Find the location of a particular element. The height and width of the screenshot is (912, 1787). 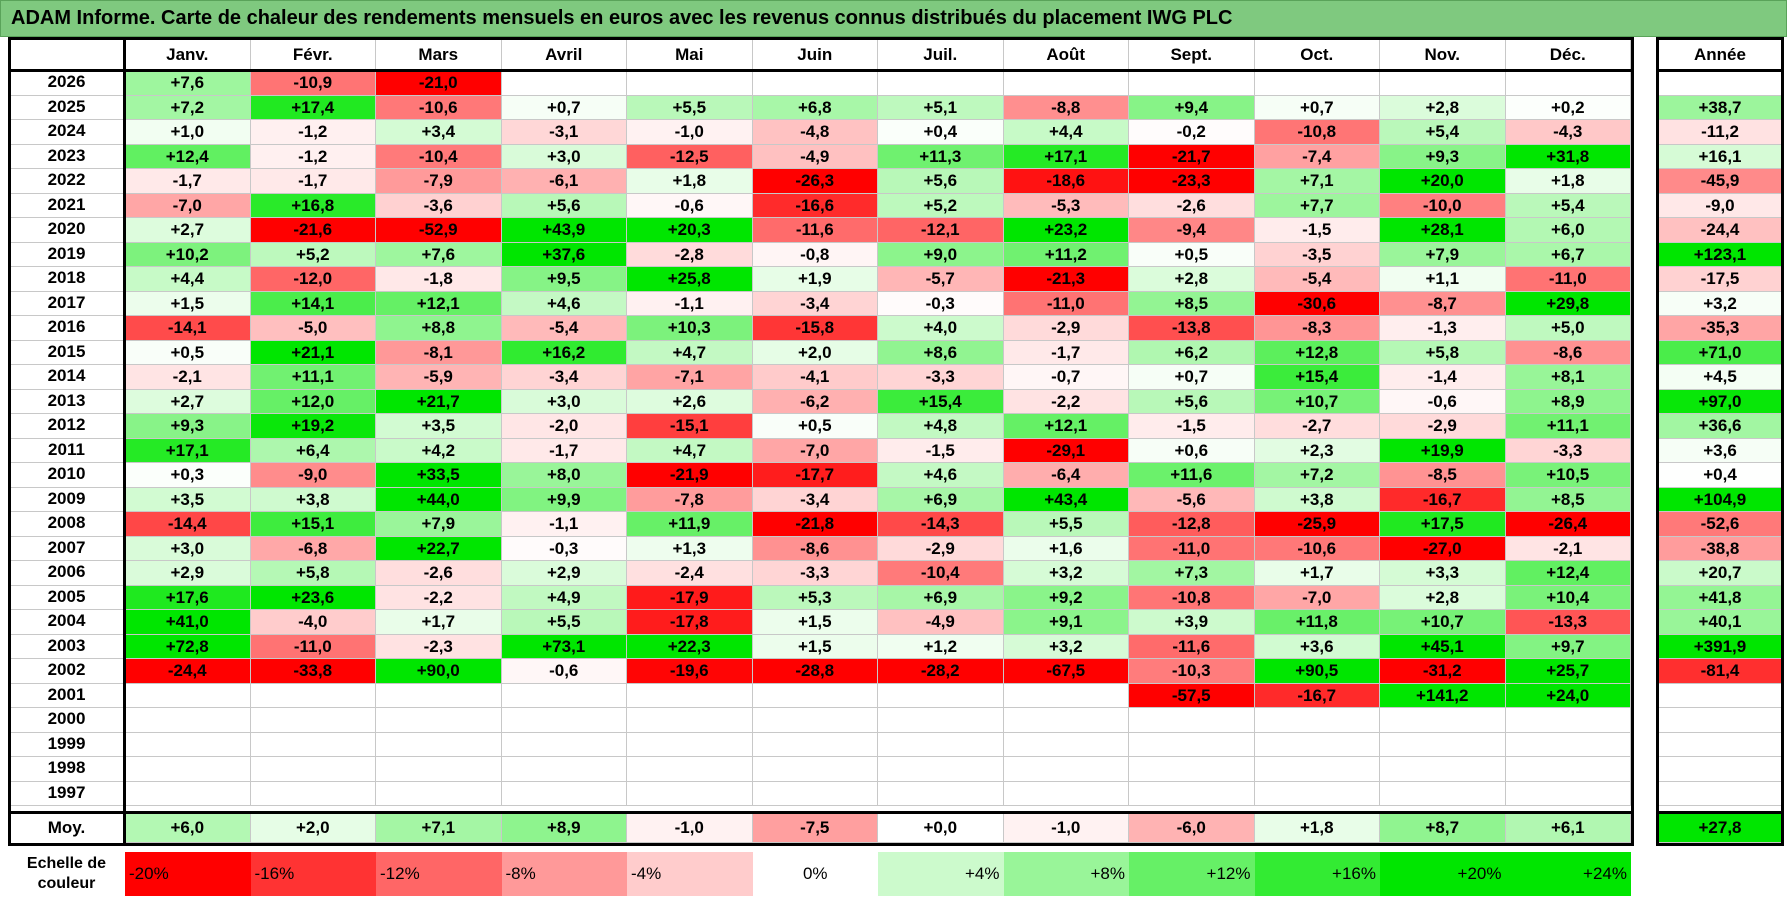

heatmap-cell: -21,6 is located at coordinates (313, 230).